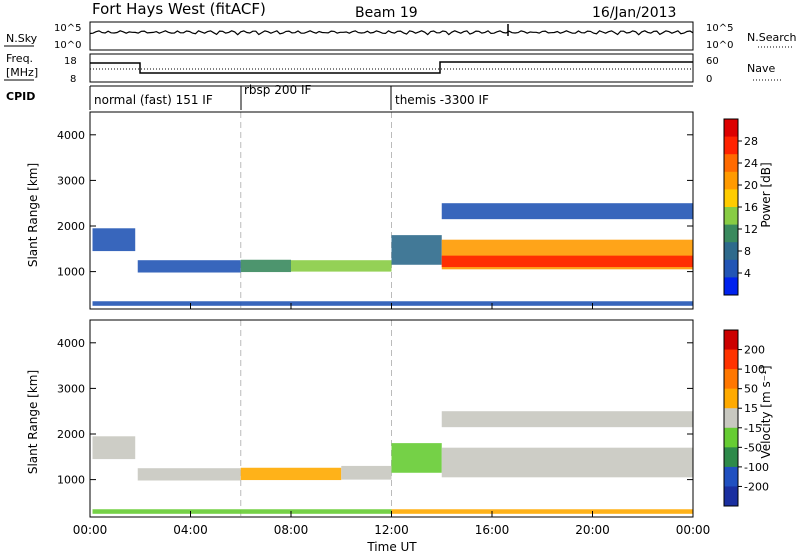  I want to click on velocity-ytick-label-0: 1000, so click(71, 480).